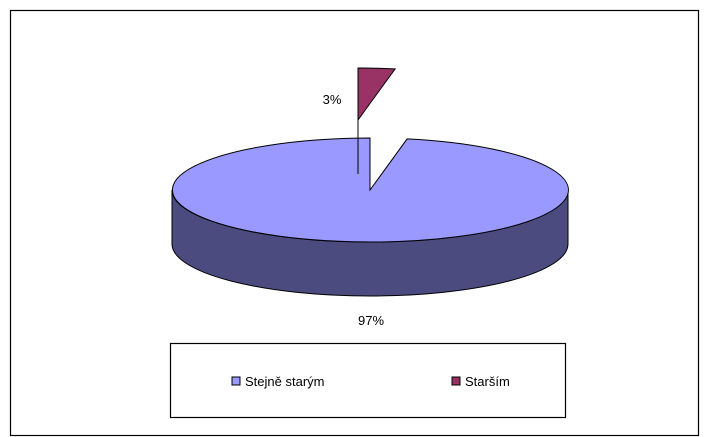 This screenshot has height=437, width=707. Describe the element at coordinates (487, 381) in the screenshot. I see `legend-label-starsim: Starším` at that location.